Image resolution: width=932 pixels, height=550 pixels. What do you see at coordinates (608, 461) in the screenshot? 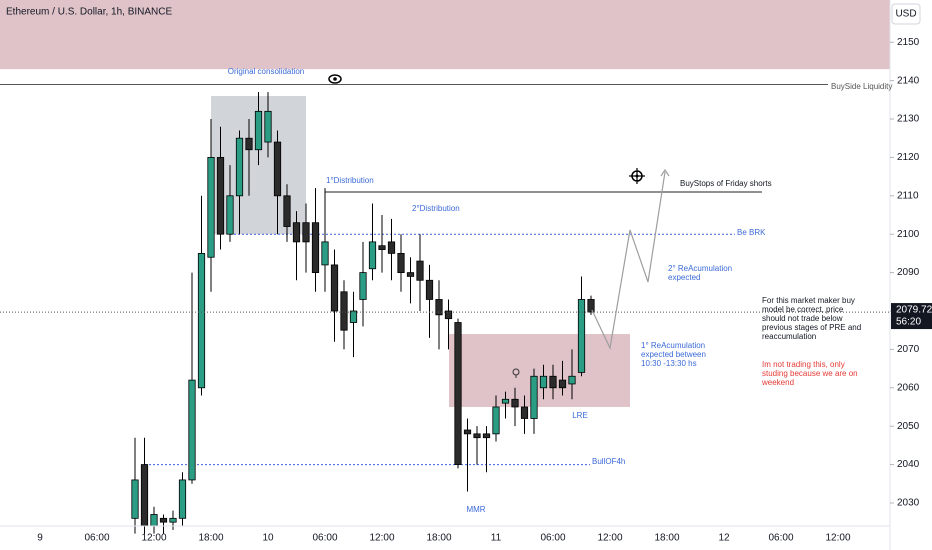
I see `annotation: BullOF4h` at bounding box center [608, 461].